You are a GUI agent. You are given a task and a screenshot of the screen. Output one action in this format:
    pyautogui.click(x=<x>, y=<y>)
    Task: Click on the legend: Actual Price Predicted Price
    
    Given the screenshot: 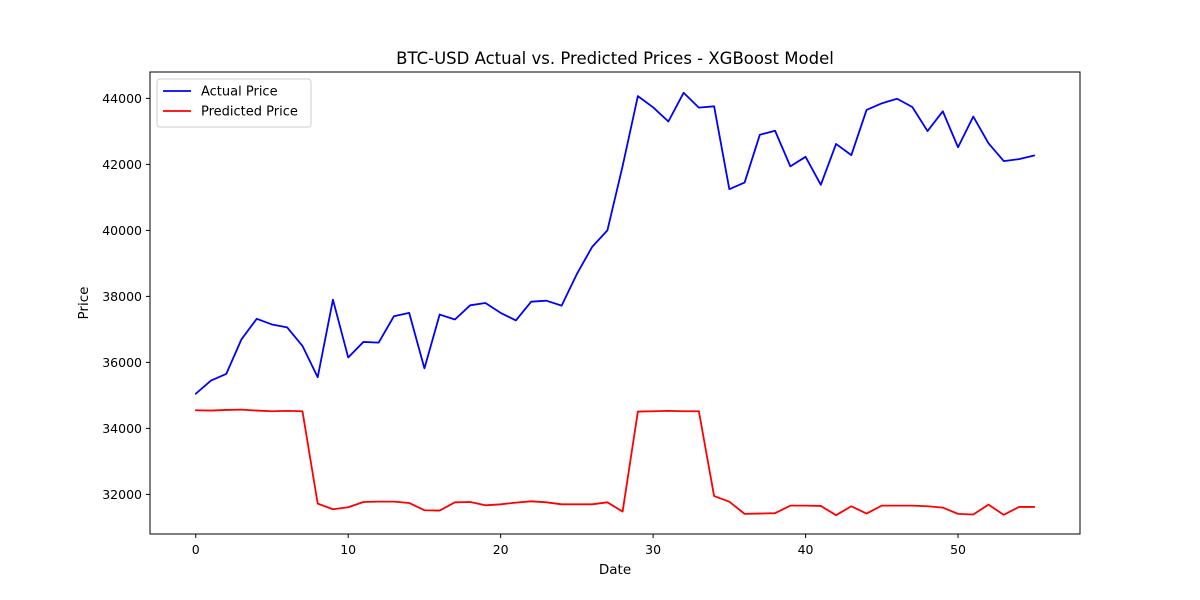 What is the action you would take?
    pyautogui.click(x=234, y=103)
    